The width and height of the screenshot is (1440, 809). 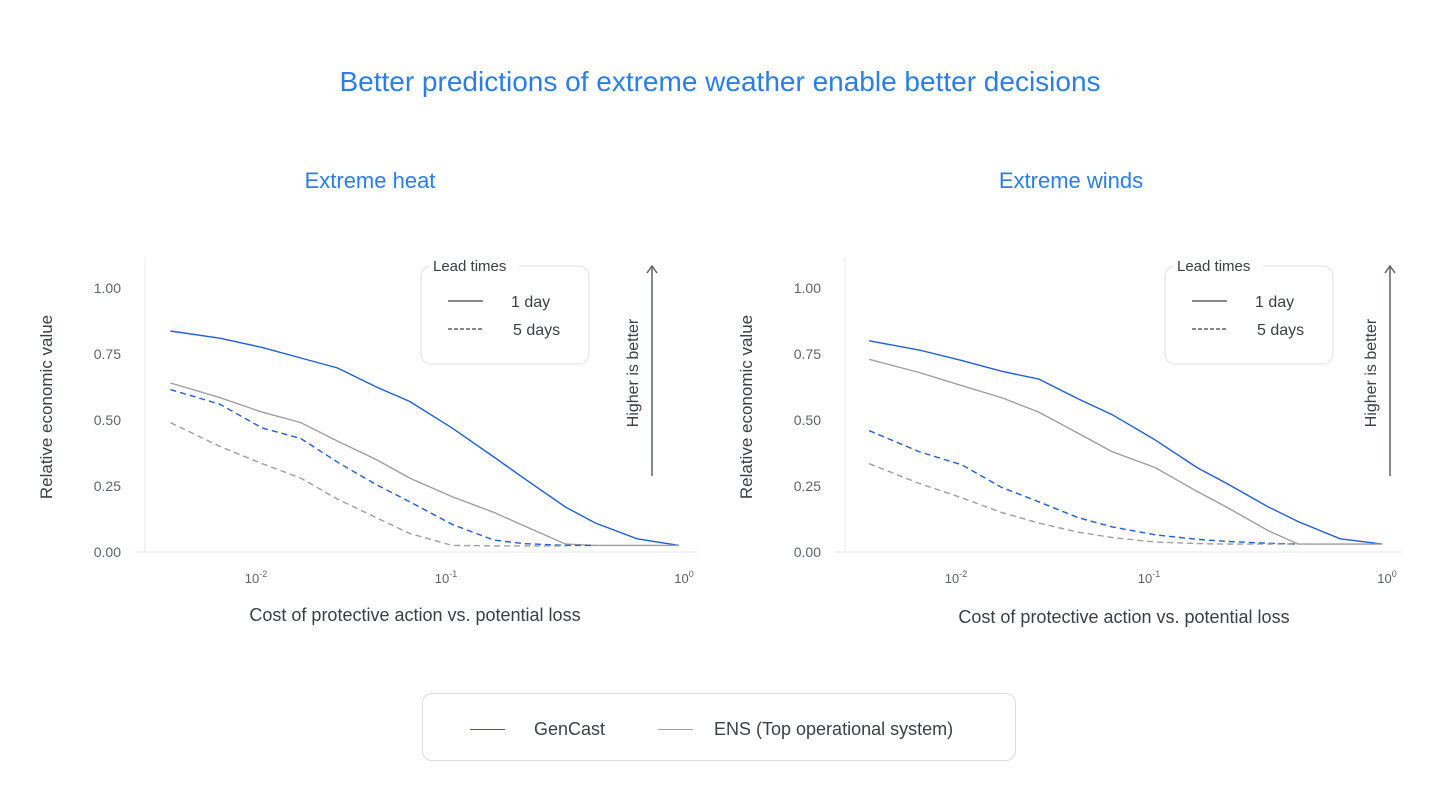 I want to click on legend-label-ens: ENS (Top operational system), so click(x=834, y=729).